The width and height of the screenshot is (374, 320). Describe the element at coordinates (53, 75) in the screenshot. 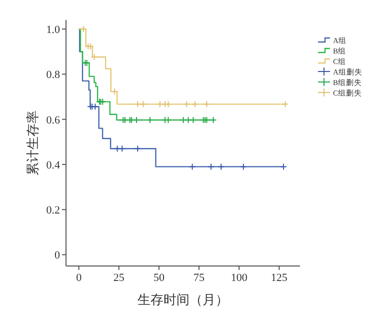

I see `y-tick-label: 0.8` at that location.